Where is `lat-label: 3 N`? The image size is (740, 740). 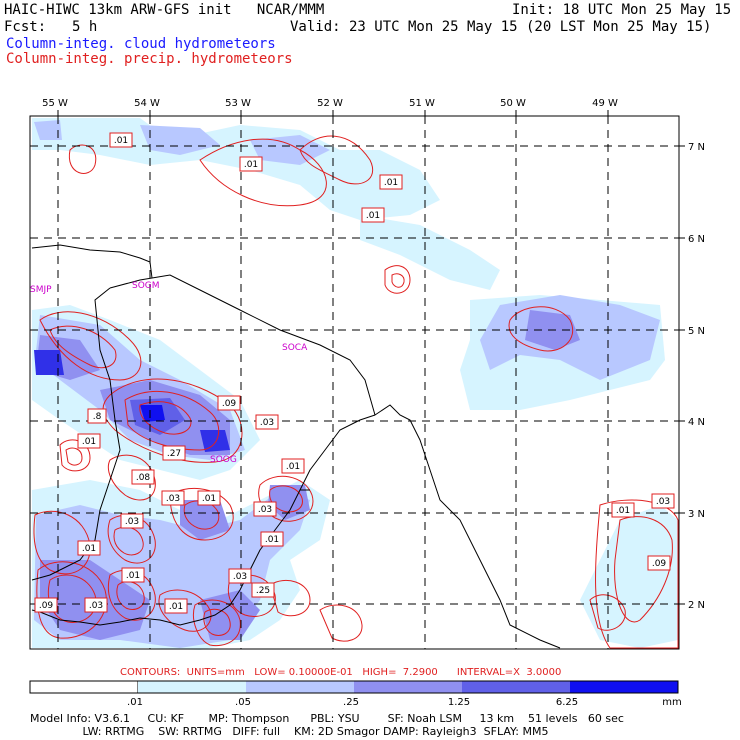 lat-label: 3 N is located at coordinates (696, 514).